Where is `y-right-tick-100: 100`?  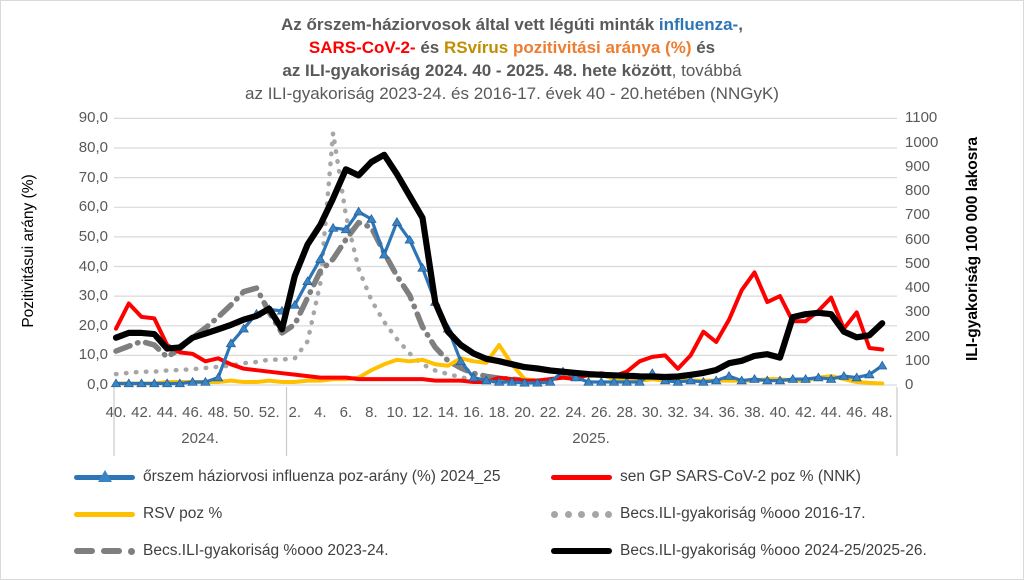
y-right-tick-100: 100 is located at coordinates (918, 360).